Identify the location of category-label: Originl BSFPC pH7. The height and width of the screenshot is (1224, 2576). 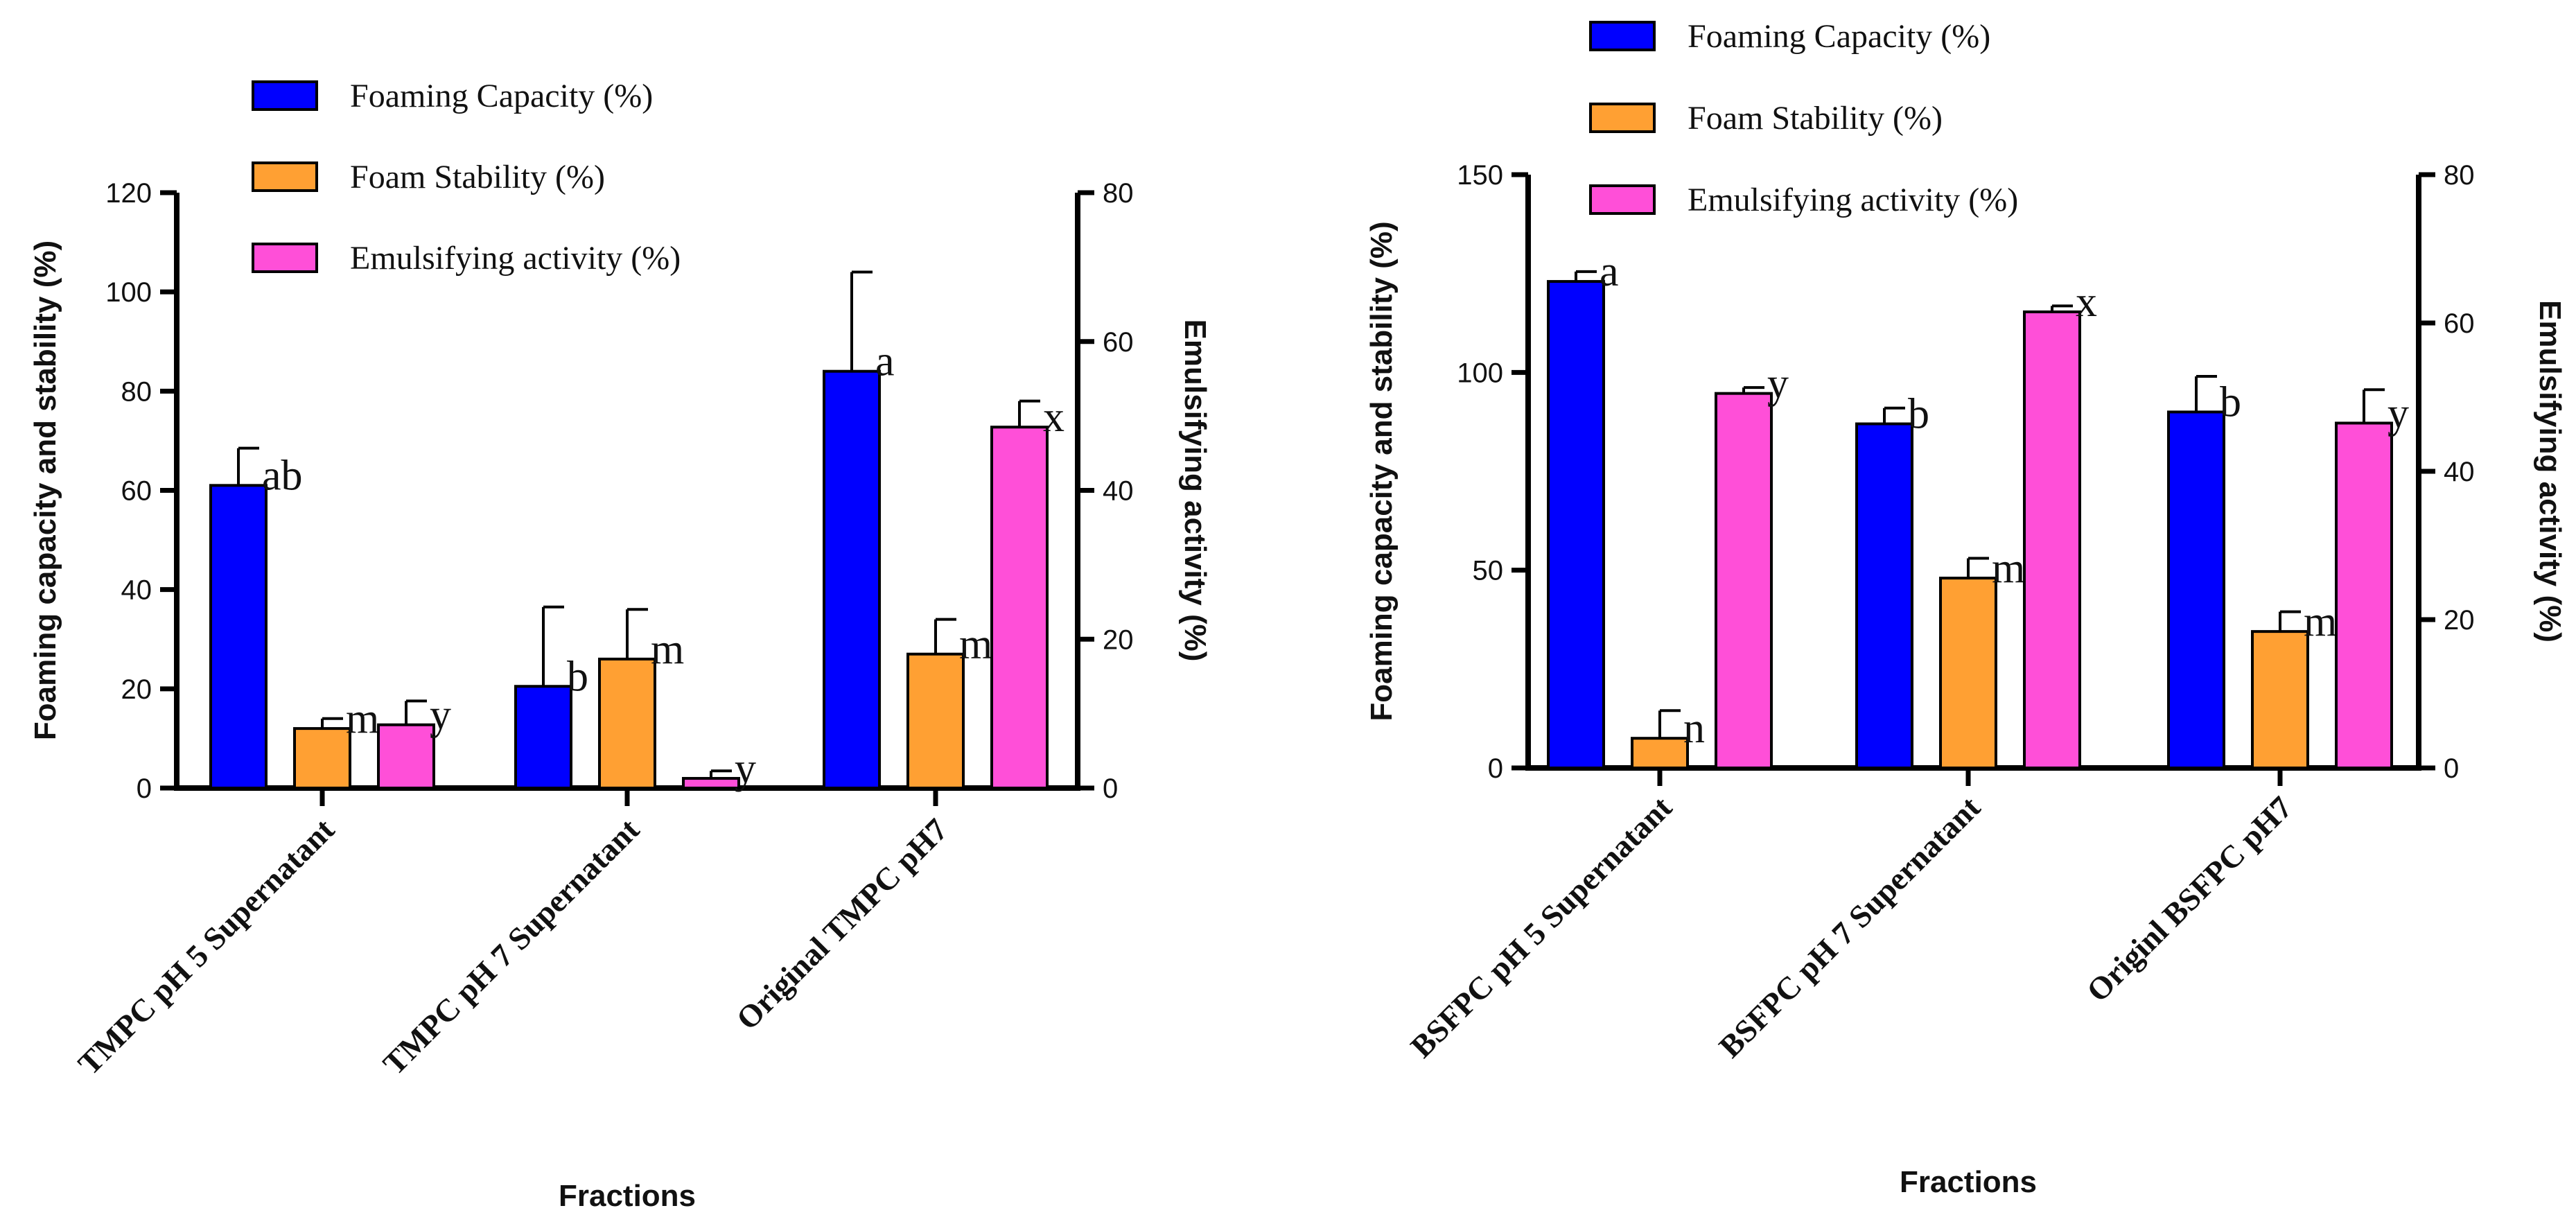
(2189, 898).